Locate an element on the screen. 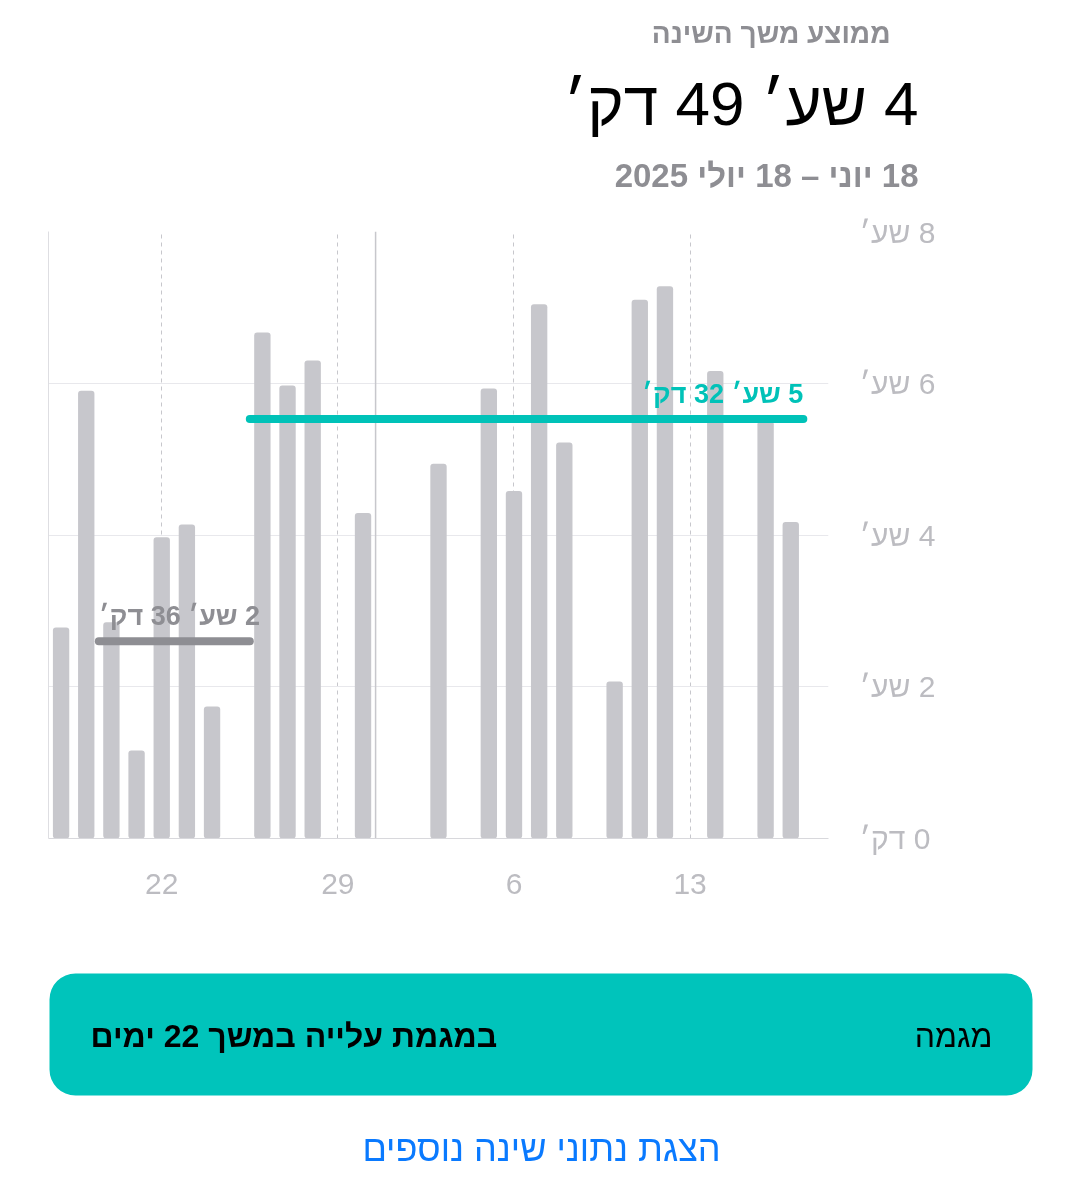 This screenshot has height=1200, width=1082. text: 4 שע׳ 49 דק׳ is located at coordinates (741, 103).